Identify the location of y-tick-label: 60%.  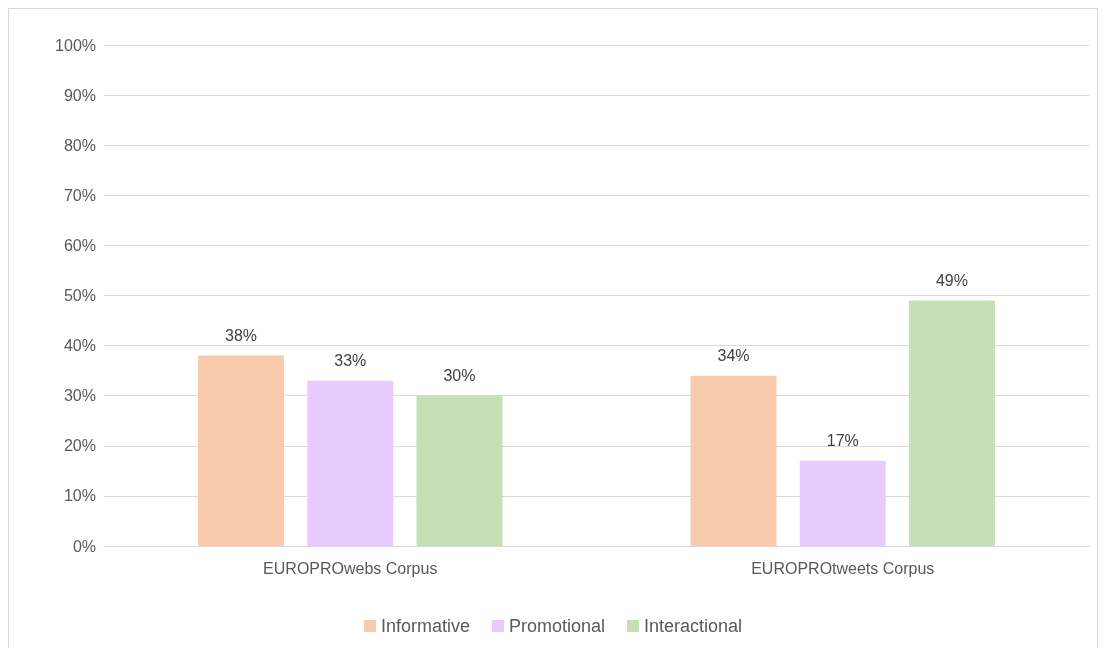
(79, 245).